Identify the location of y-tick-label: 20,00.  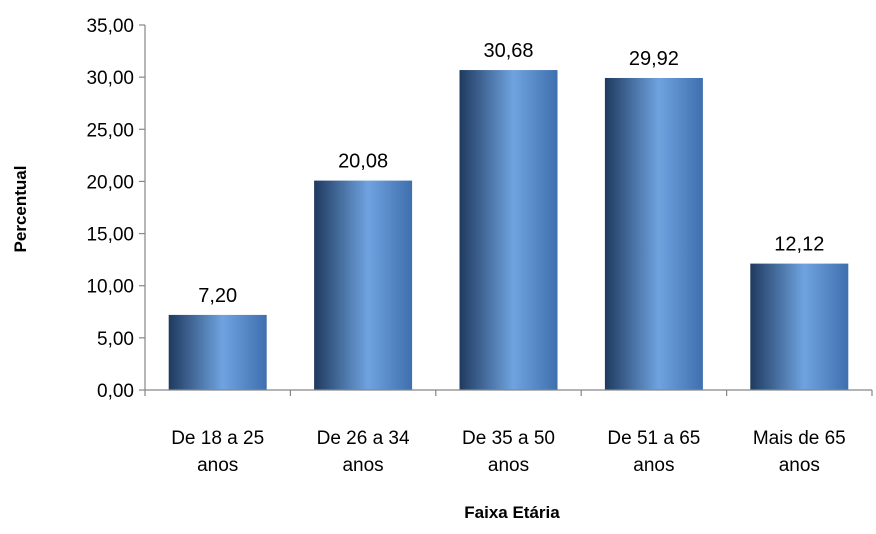
(110, 182).